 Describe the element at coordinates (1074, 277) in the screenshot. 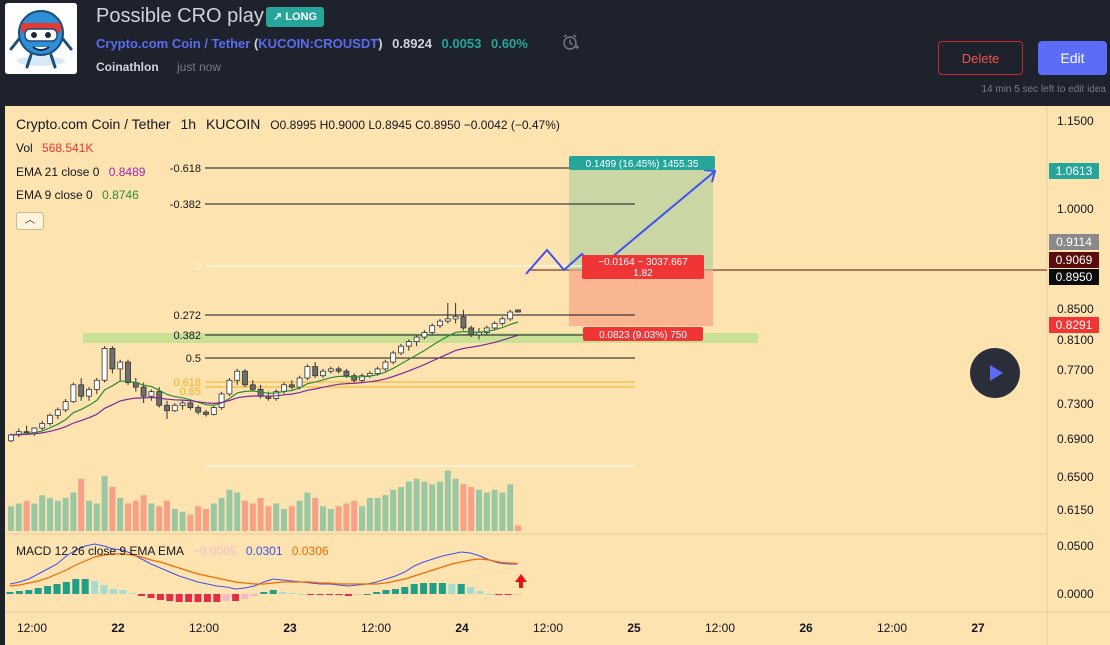

I see `price-label-last-bg` at that location.